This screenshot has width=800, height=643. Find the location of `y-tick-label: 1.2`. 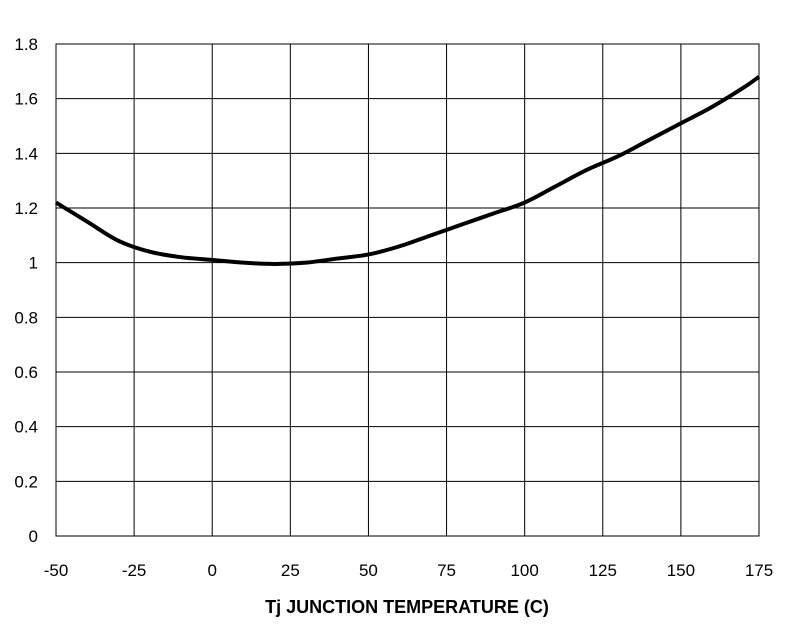

y-tick-label: 1.2 is located at coordinates (26, 208).